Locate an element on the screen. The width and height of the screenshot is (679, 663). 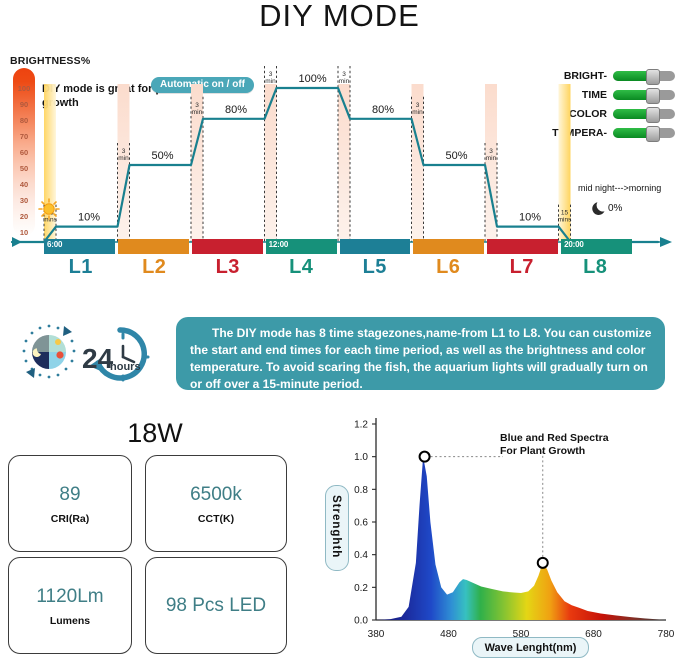
brightness-axis-caption: BRIGHTNESS% is located at coordinates (50, 61).